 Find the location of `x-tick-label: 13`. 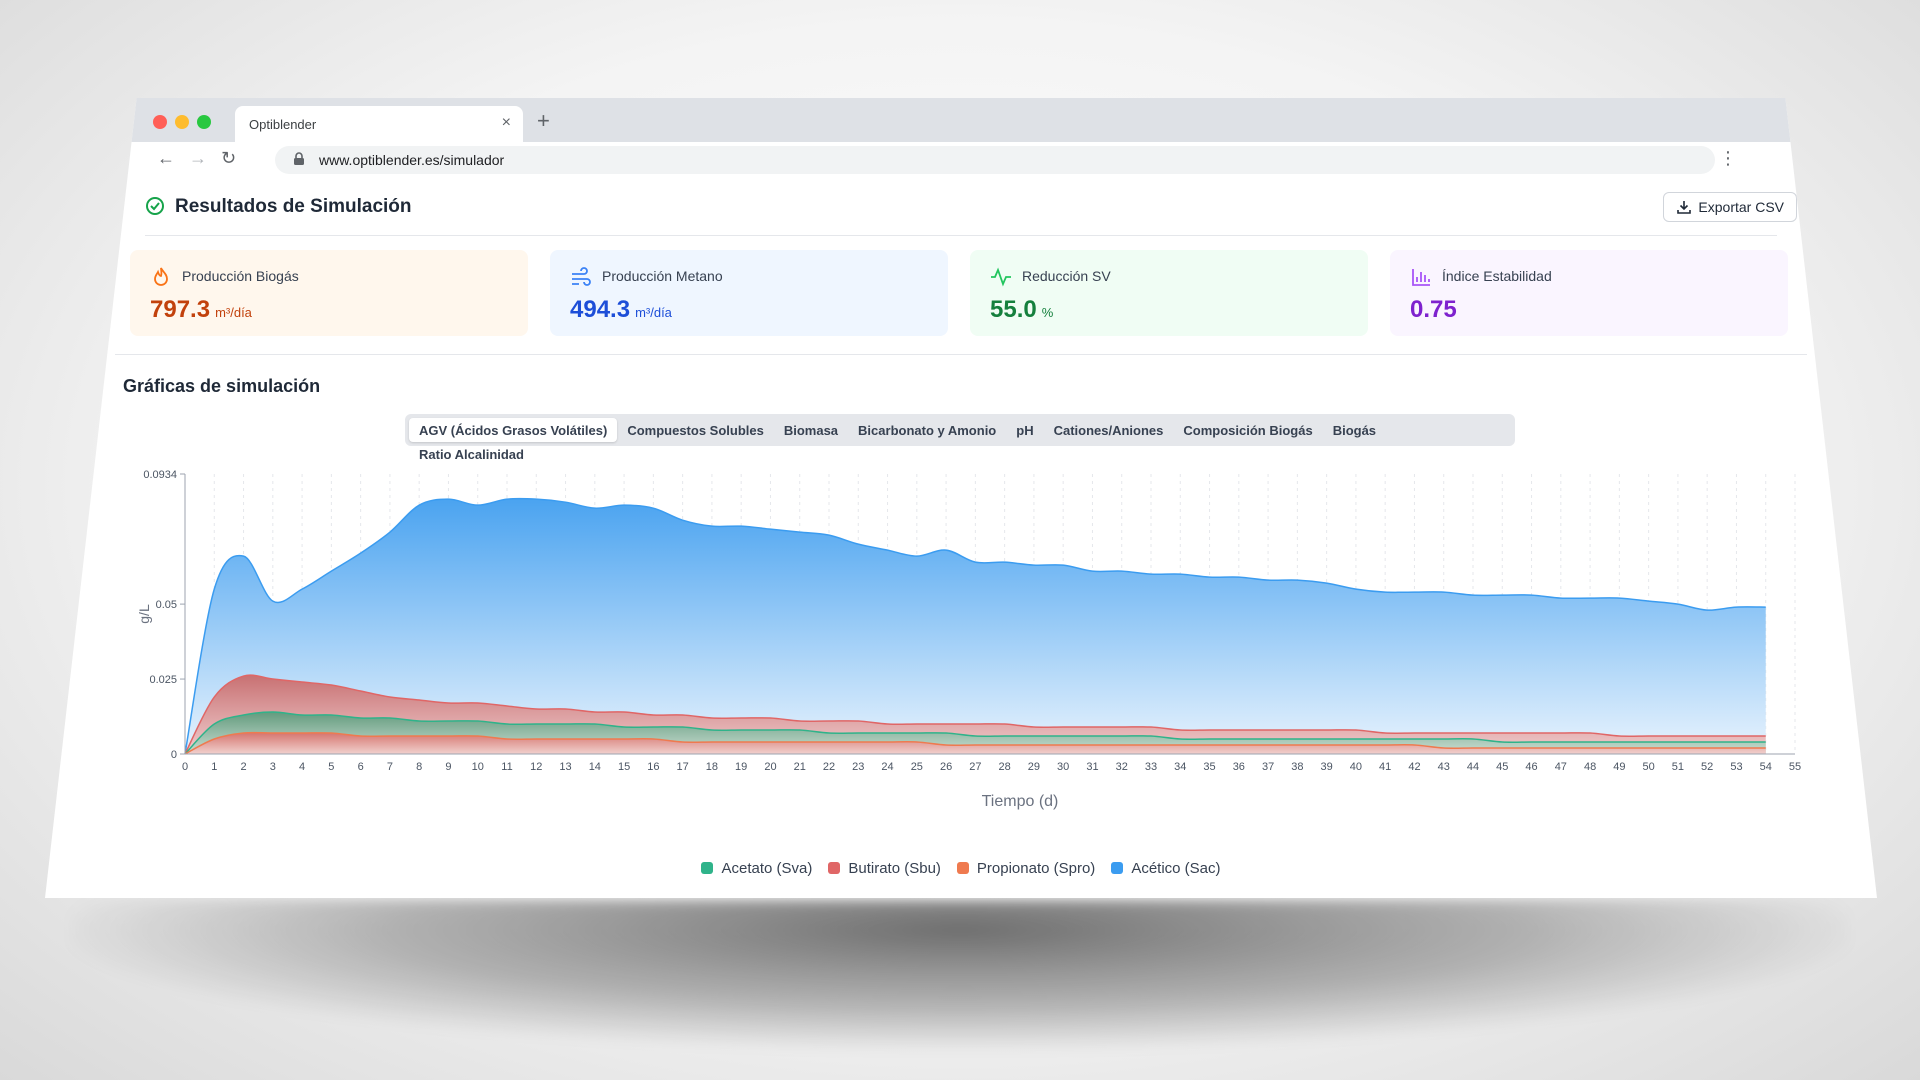

x-tick-label: 13 is located at coordinates (565, 767).